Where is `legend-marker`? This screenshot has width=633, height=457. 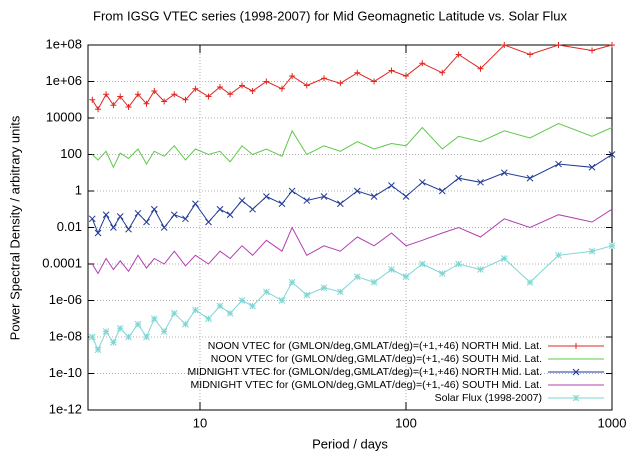
legend-marker is located at coordinates (576, 398).